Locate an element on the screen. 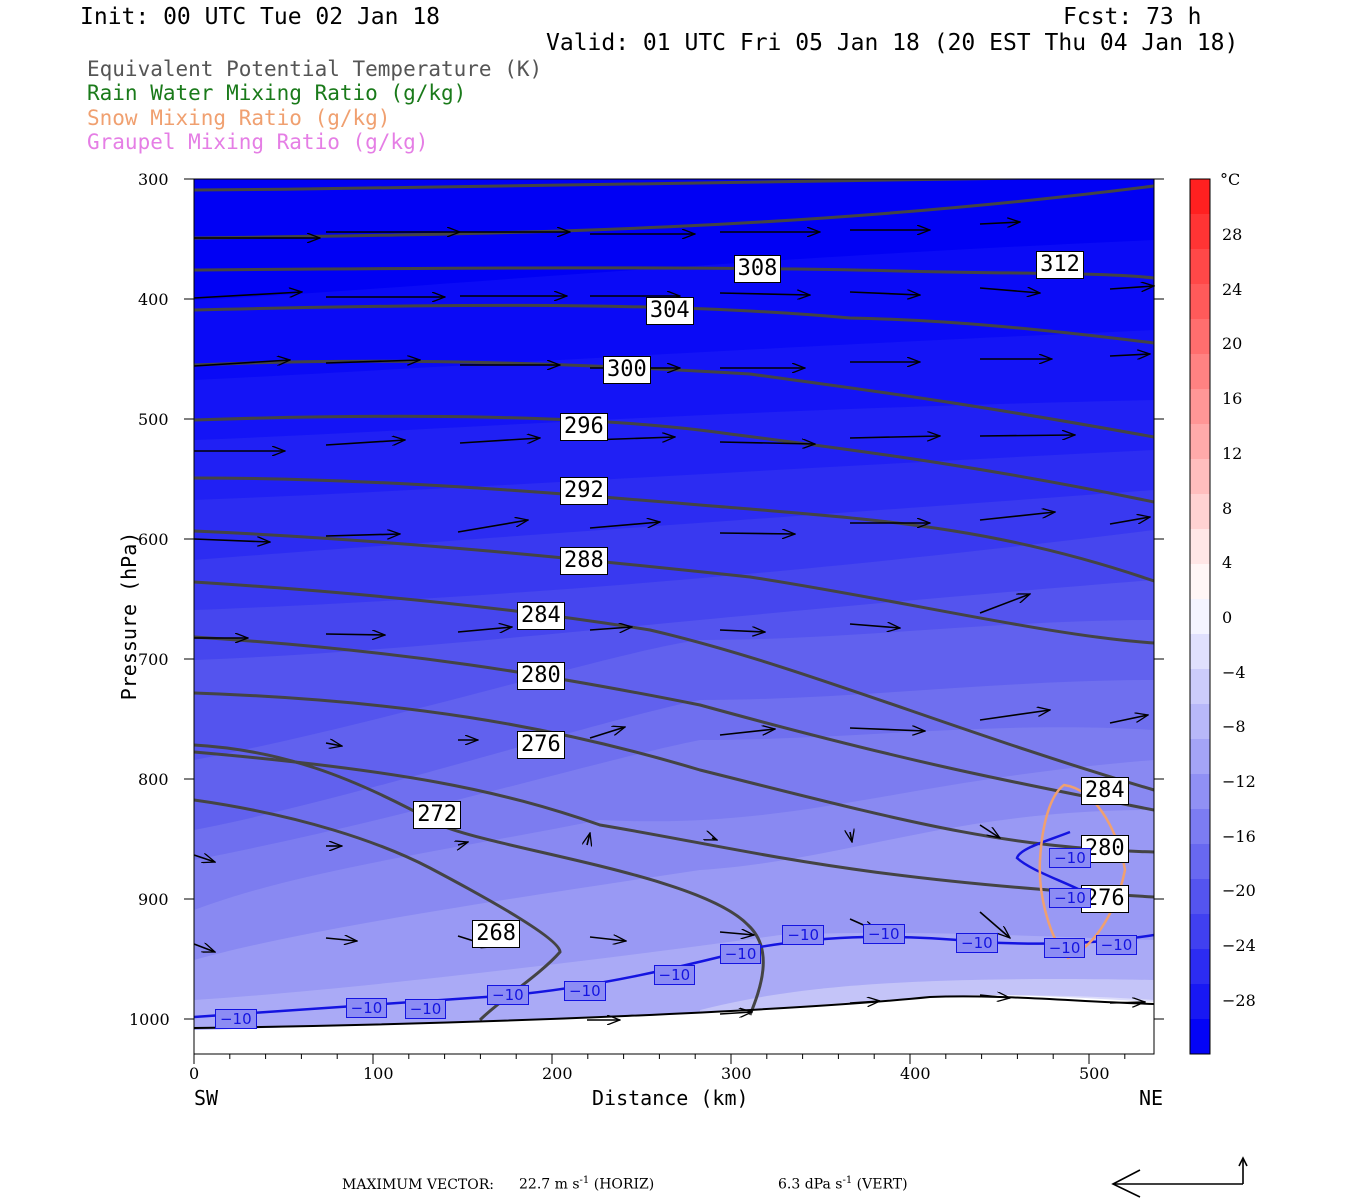 This screenshot has width=1350, height=1200. y-tick-400: 400 is located at coordinates (153, 299).